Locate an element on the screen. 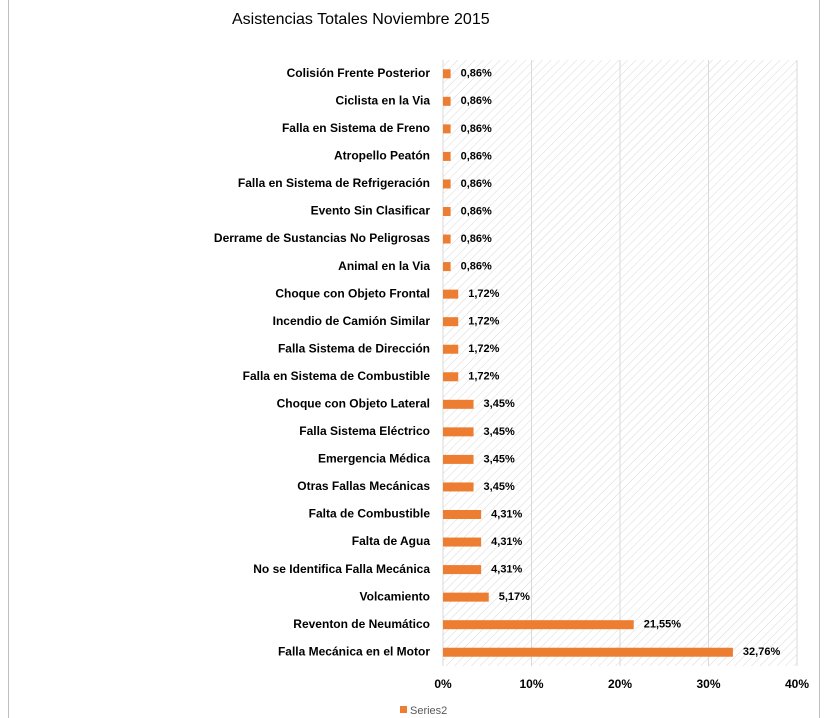  y-tick-label: Choque con Objeto Lateral is located at coordinates (353, 403).